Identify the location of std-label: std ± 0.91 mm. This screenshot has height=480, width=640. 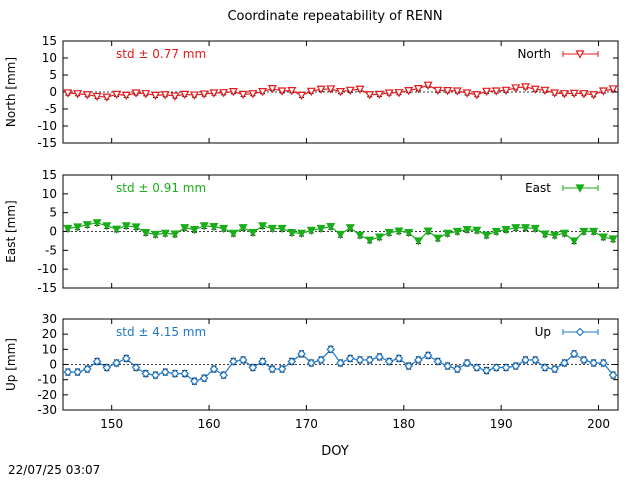
(161, 188).